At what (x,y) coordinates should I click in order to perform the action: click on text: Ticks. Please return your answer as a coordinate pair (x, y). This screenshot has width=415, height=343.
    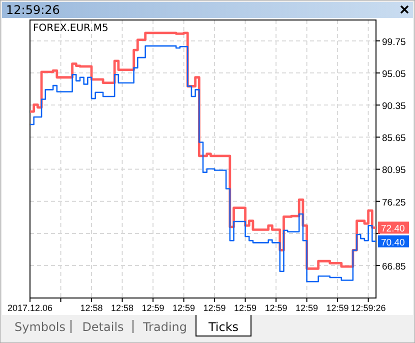
    Looking at the image, I should click on (223, 327).